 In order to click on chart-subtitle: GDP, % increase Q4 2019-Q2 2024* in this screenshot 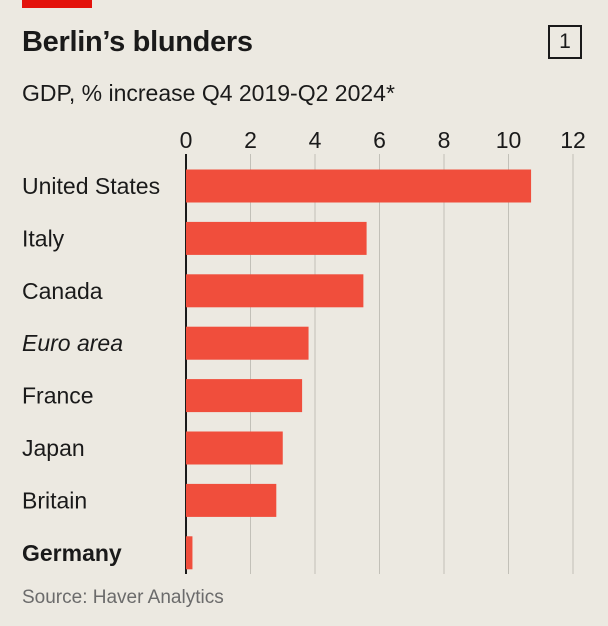, I will do `click(208, 93)`.